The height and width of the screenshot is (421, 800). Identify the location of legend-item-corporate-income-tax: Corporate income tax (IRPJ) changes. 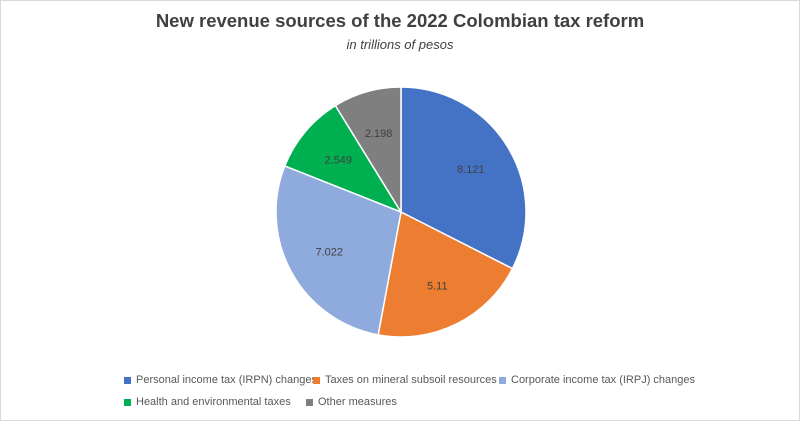
(597, 380).